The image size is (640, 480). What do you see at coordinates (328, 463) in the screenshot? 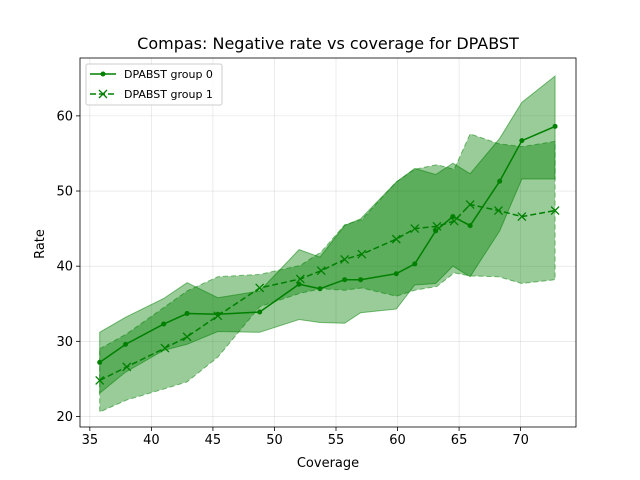
I see `x-axis-label: Coverage` at bounding box center [328, 463].